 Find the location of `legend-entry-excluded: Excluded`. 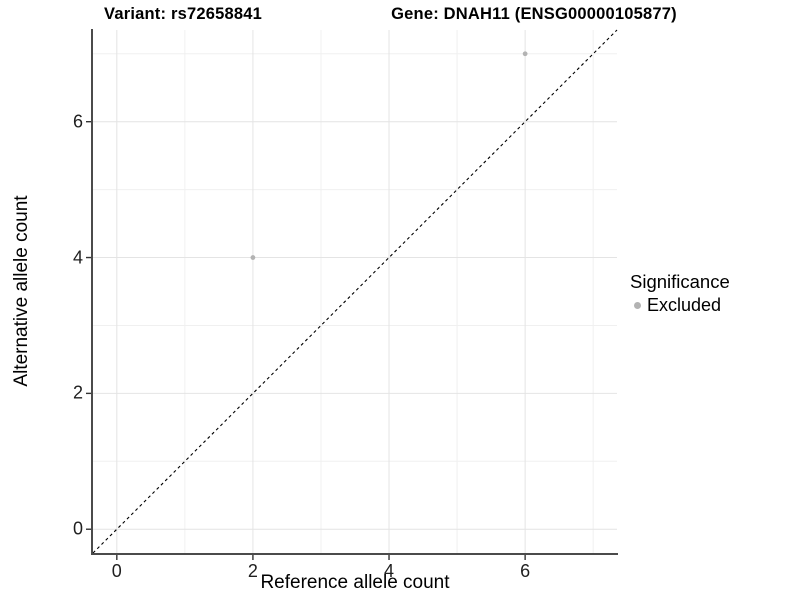

legend-entry-excluded: Excluded is located at coordinates (682, 305).